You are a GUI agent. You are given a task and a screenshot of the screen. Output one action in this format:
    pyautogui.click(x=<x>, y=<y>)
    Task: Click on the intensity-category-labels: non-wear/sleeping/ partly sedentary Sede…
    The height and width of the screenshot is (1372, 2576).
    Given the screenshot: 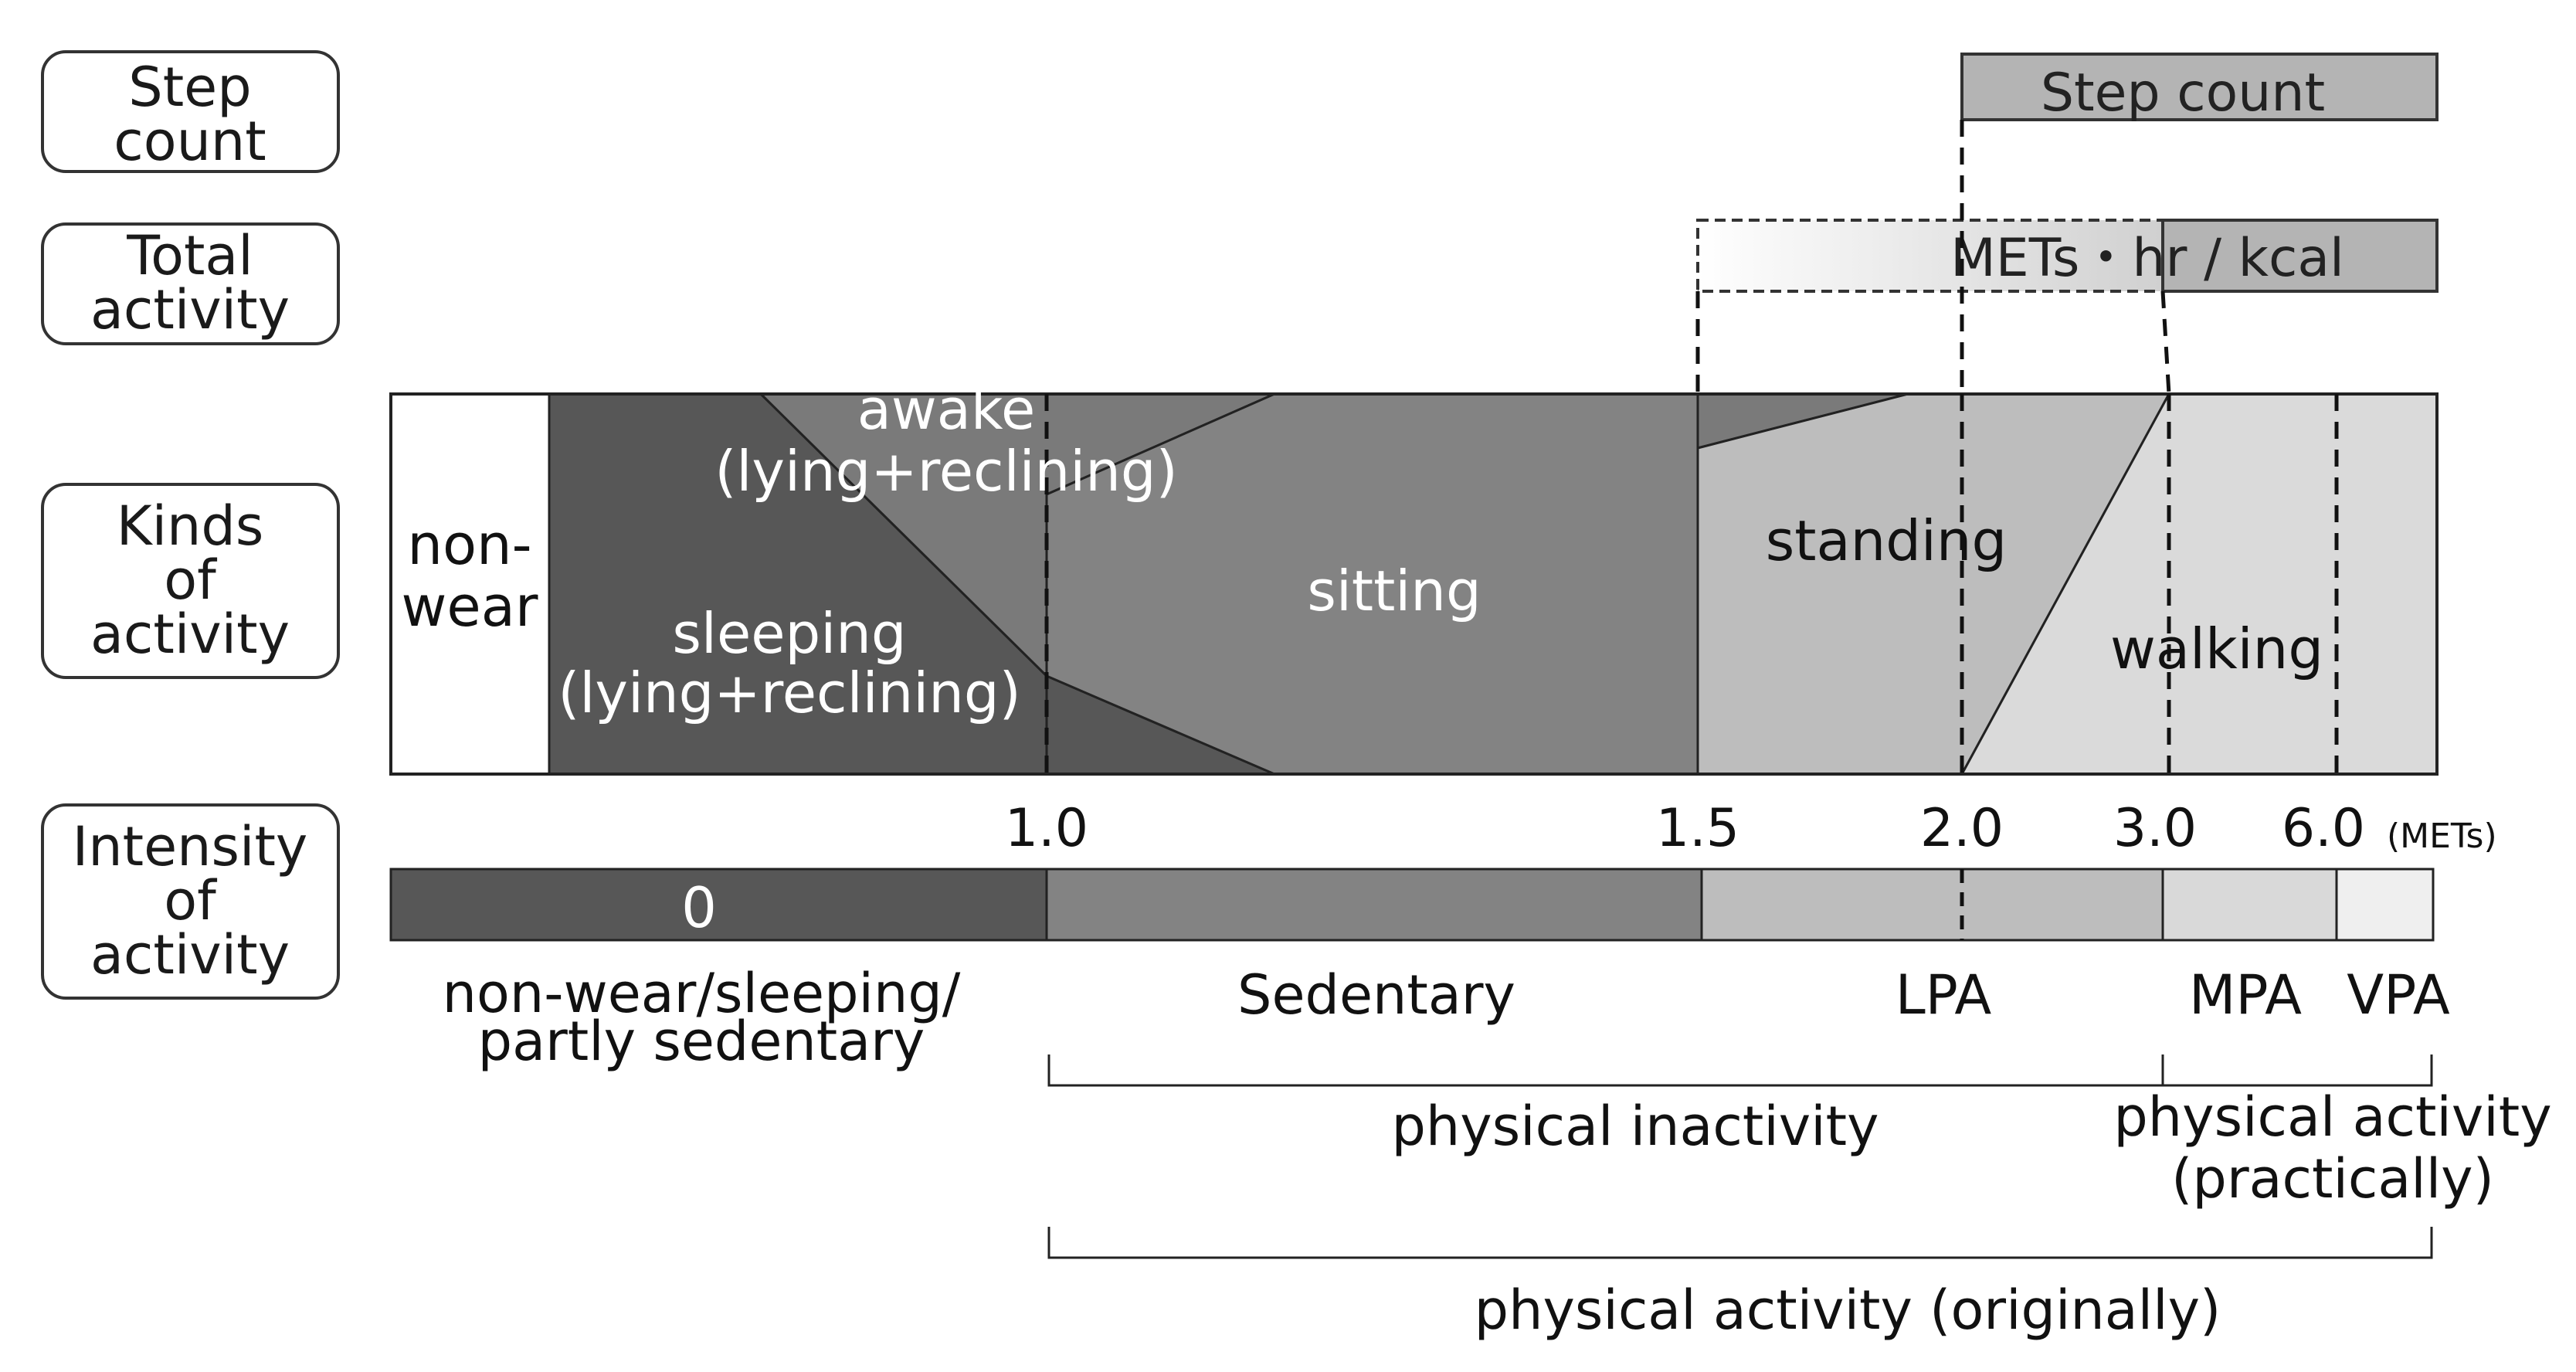 What is the action you would take?
    pyautogui.click(x=1446, y=1017)
    